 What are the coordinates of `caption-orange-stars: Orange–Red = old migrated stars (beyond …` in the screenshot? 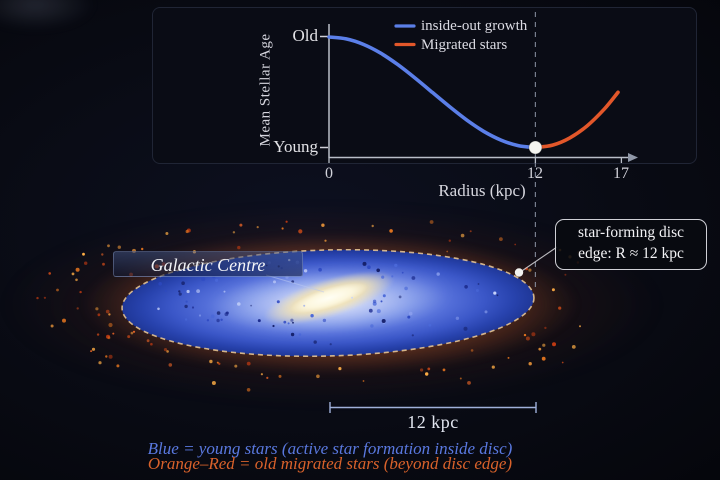 It's located at (330, 463).